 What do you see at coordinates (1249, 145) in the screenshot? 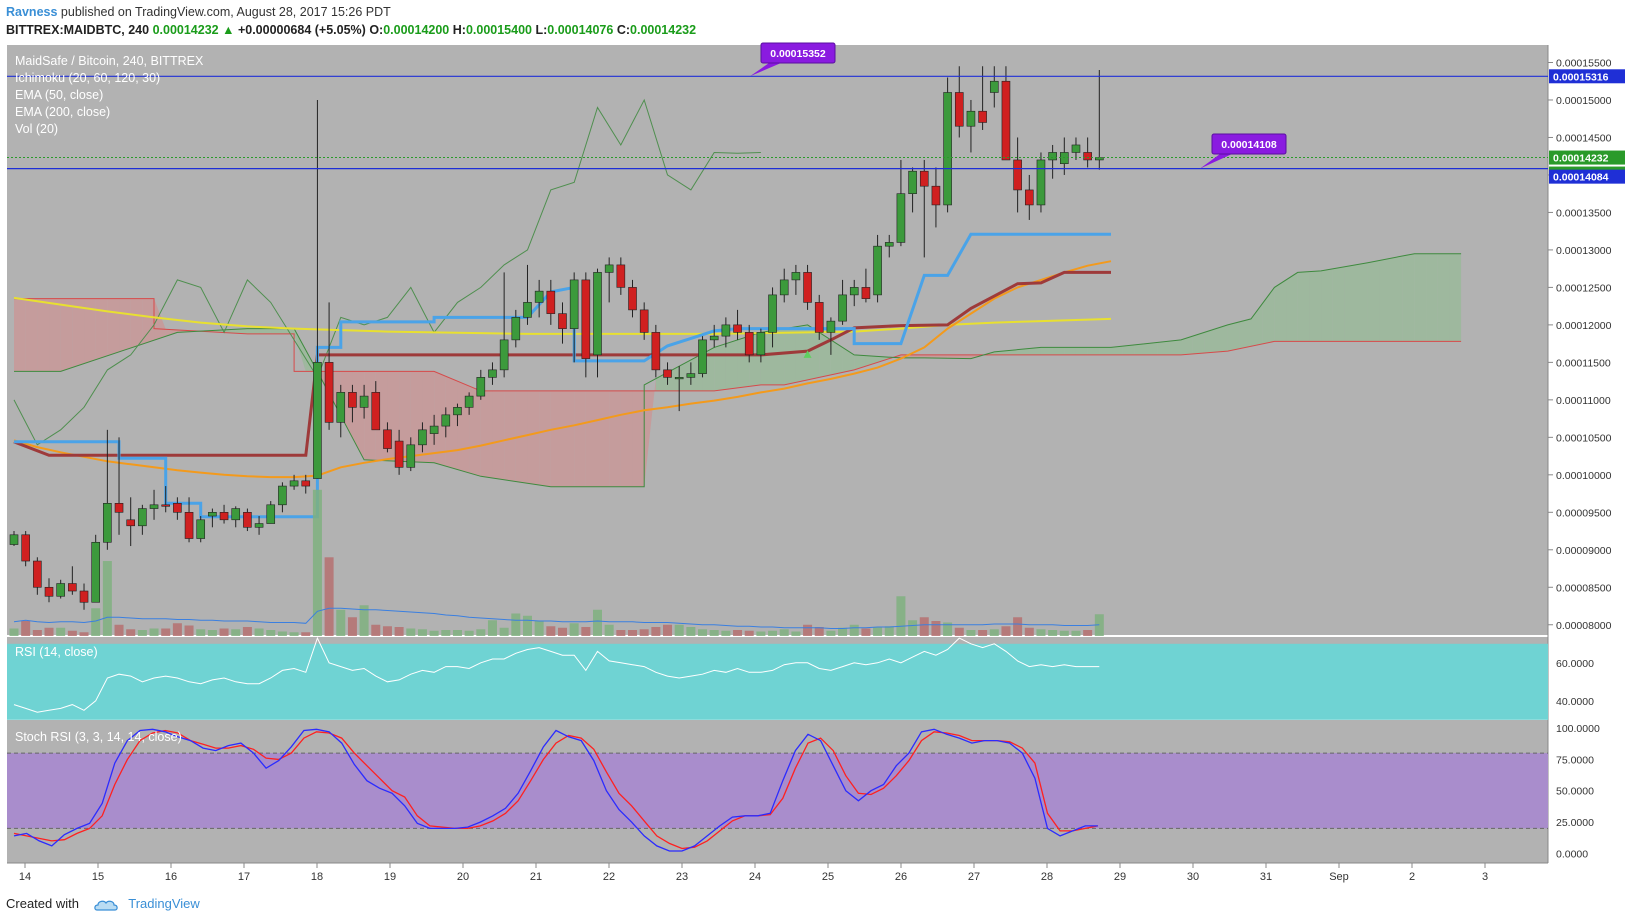
I see `callout-bottom: 0.00014108` at bounding box center [1249, 145].